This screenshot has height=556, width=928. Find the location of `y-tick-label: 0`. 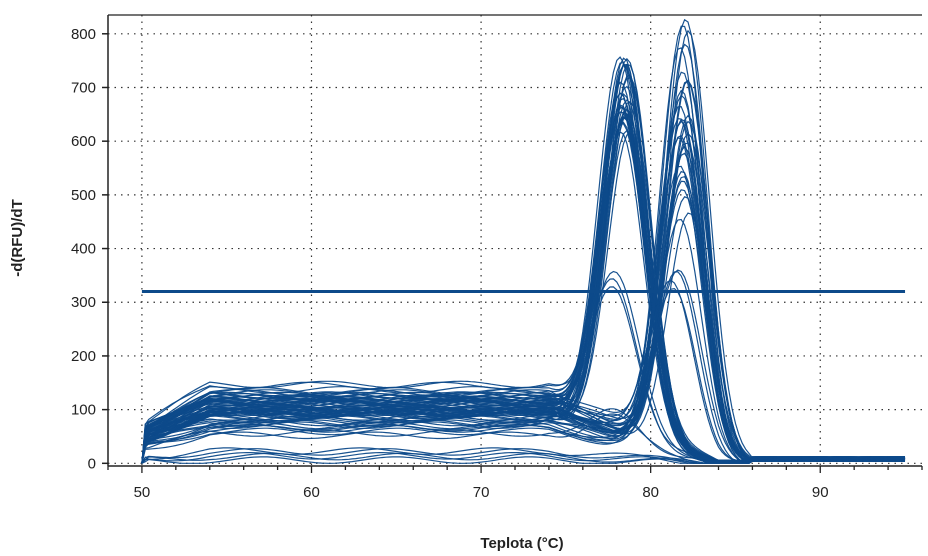

y-tick-label: 0 is located at coordinates (92, 463).